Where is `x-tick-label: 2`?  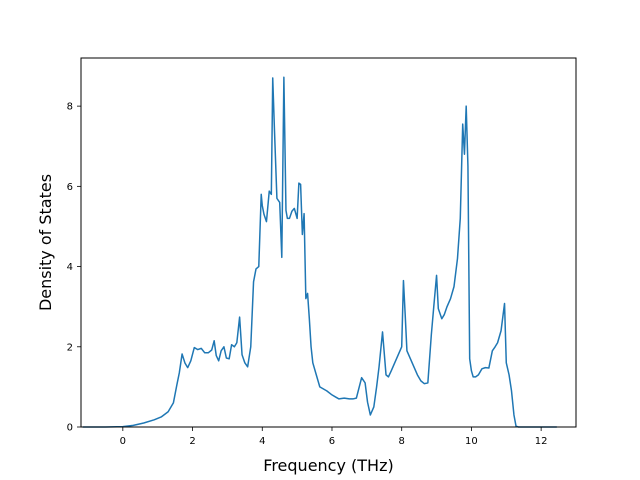
x-tick-label: 2 is located at coordinates (192, 441).